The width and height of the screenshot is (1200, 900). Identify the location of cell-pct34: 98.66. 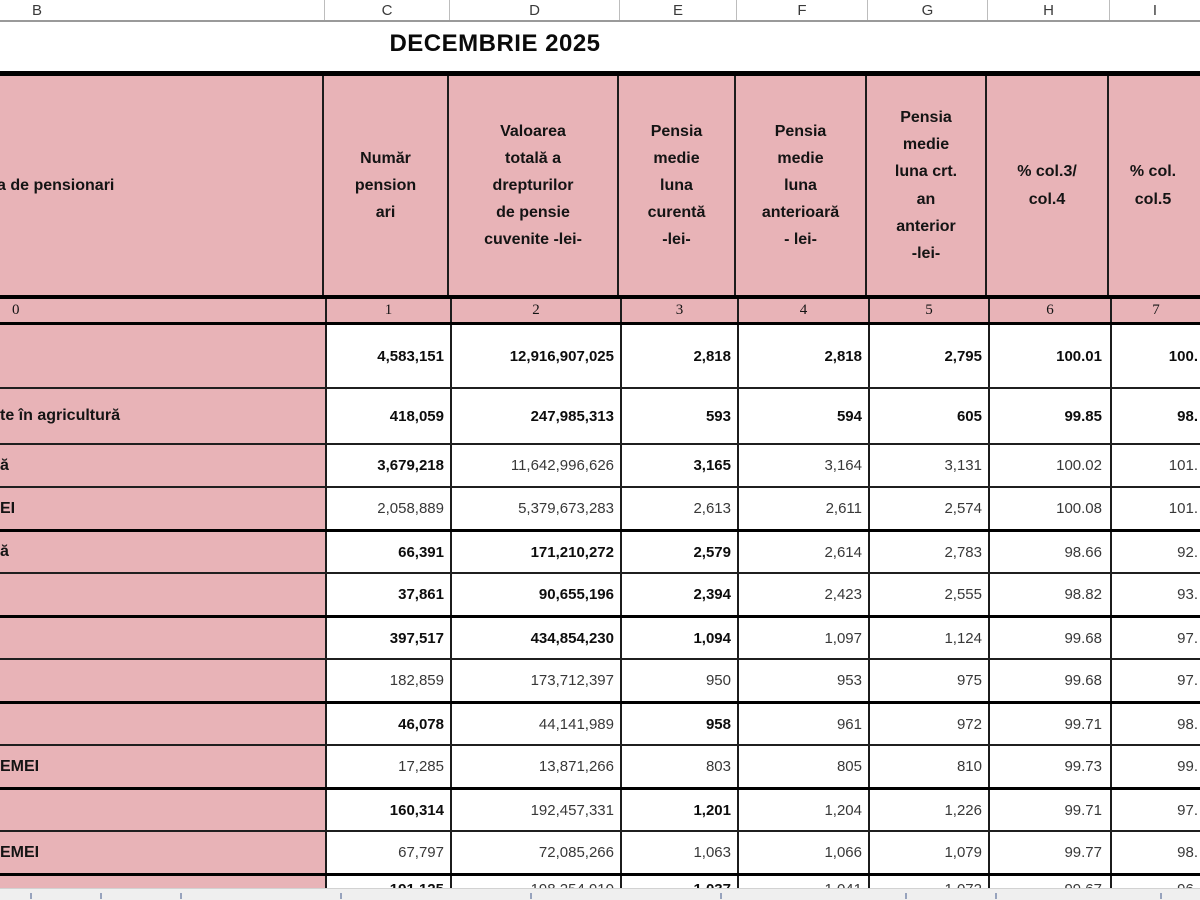
(1049, 552).